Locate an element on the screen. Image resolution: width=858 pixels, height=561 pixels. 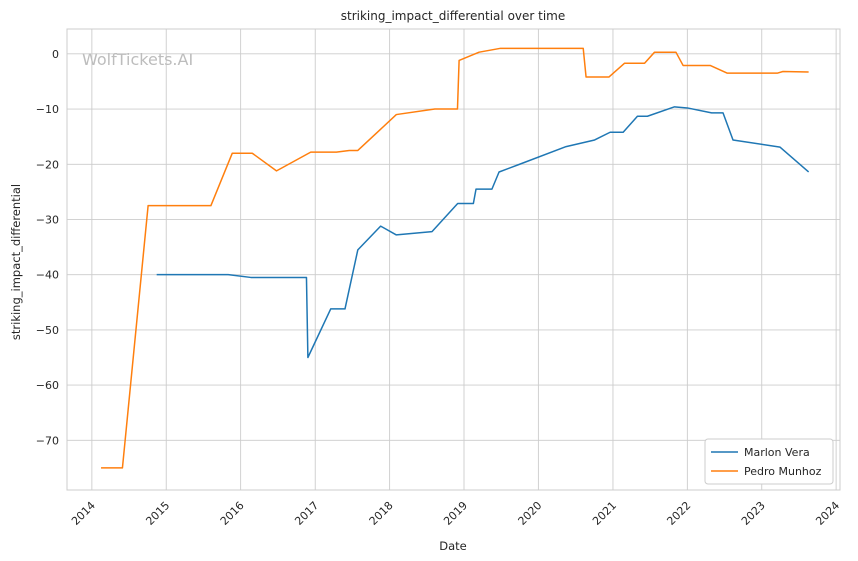
legend-label-pedro-munhoz: Pedro Munhoz is located at coordinates (783, 471).